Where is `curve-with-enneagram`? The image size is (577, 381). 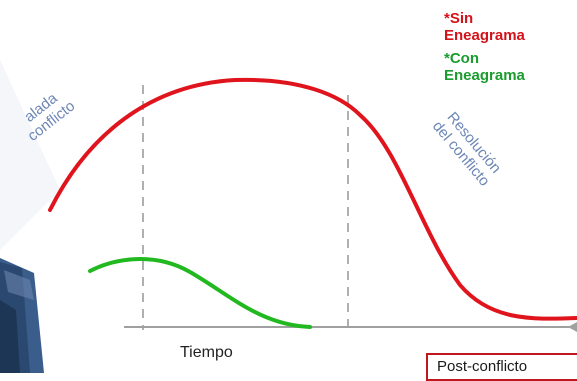
curve-with-enneagram is located at coordinates (200, 293).